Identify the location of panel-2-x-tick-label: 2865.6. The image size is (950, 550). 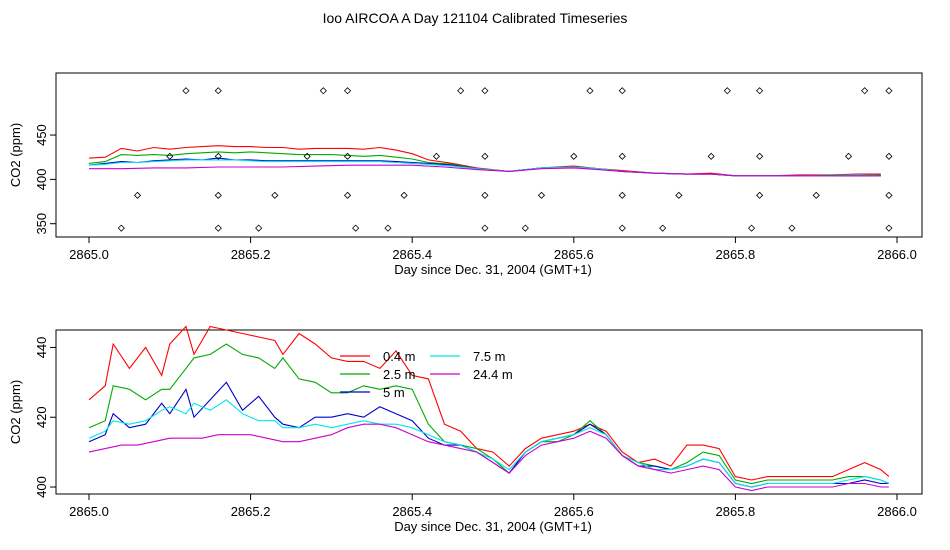
(574, 511).